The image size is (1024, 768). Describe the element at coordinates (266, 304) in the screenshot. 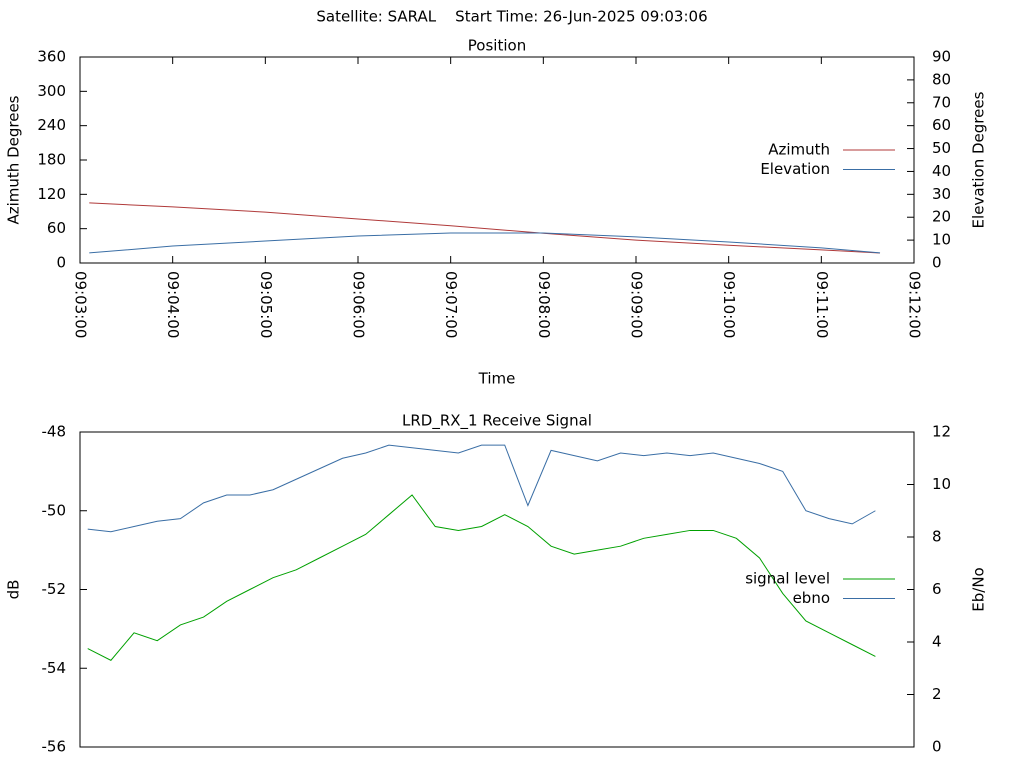

I see `x-tick-label: 09:05:00` at that location.